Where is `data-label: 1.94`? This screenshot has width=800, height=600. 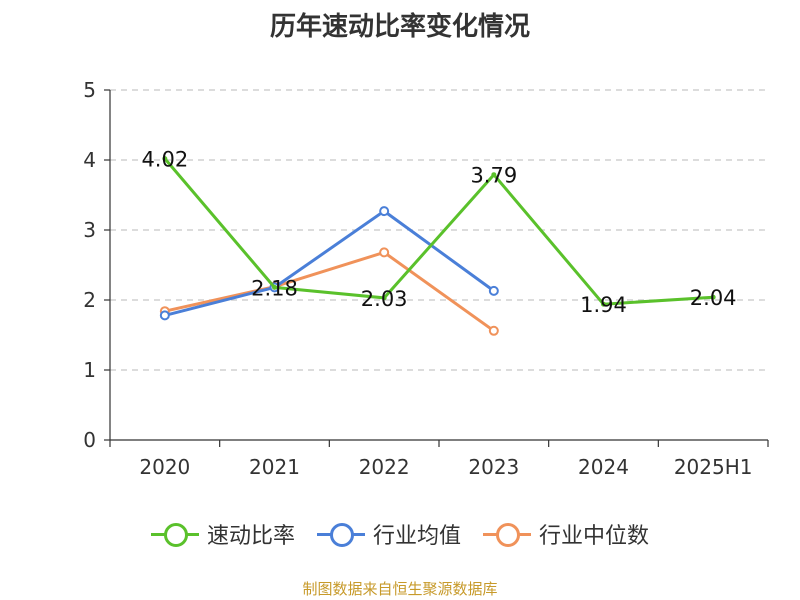 data-label: 1.94 is located at coordinates (603, 305).